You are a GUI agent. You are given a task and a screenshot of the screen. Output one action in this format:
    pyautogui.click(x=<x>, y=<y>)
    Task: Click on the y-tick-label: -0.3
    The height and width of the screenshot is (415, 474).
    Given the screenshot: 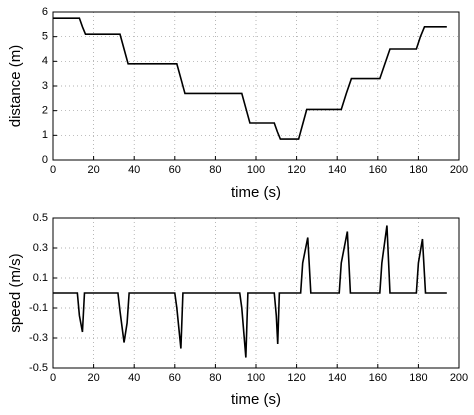 What is the action you would take?
    pyautogui.click(x=38, y=338)
    